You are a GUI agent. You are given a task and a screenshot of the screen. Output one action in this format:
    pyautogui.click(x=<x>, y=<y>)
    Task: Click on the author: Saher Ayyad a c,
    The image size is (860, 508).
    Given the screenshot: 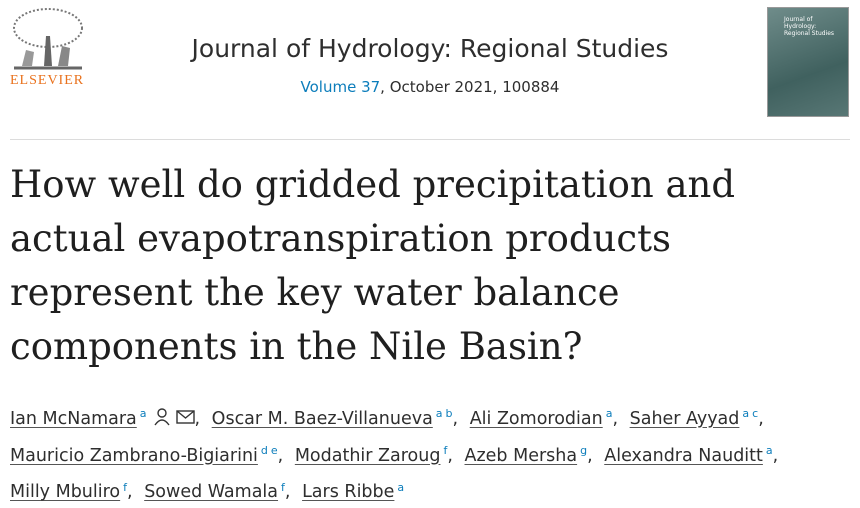 What is the action you would take?
    pyautogui.click(x=699, y=418)
    